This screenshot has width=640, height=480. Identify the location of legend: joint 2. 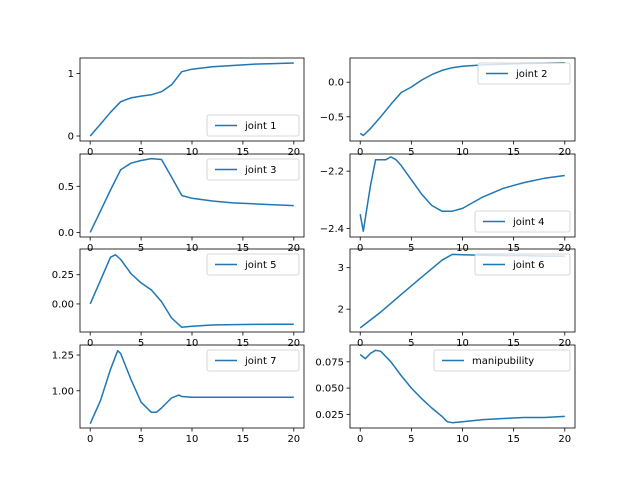
(524, 73).